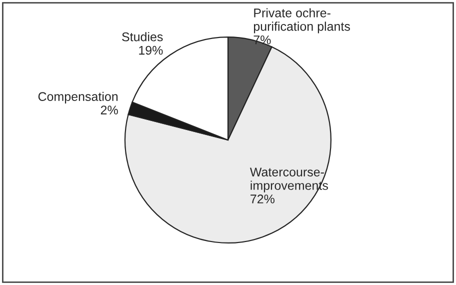  I want to click on slice-label: Studies, so click(142, 37).